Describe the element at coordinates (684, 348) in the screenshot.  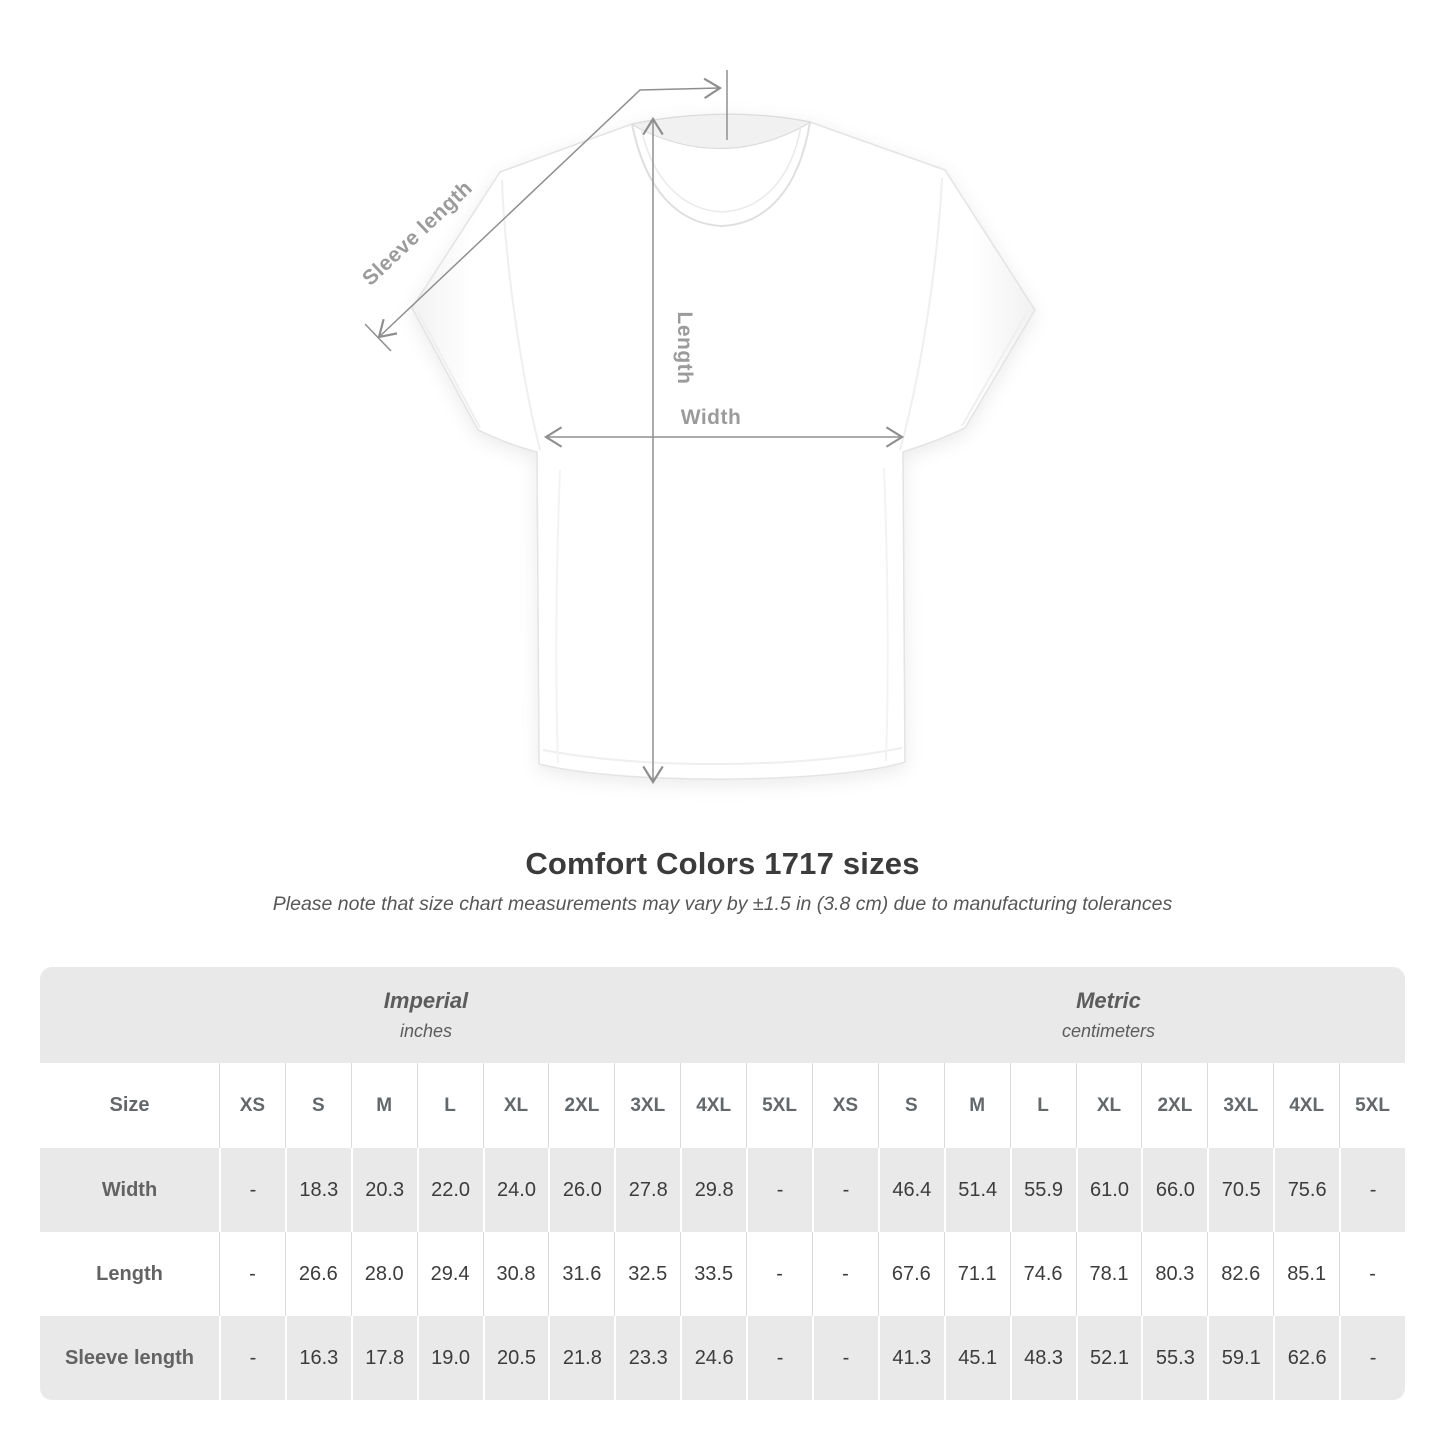
I see `length-label: Length` at that location.